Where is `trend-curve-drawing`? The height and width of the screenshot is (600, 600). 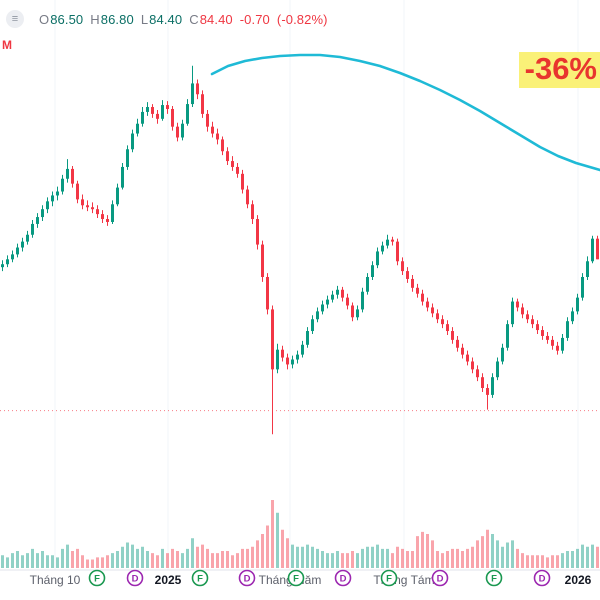 trend-curve-drawing is located at coordinates (405, 112).